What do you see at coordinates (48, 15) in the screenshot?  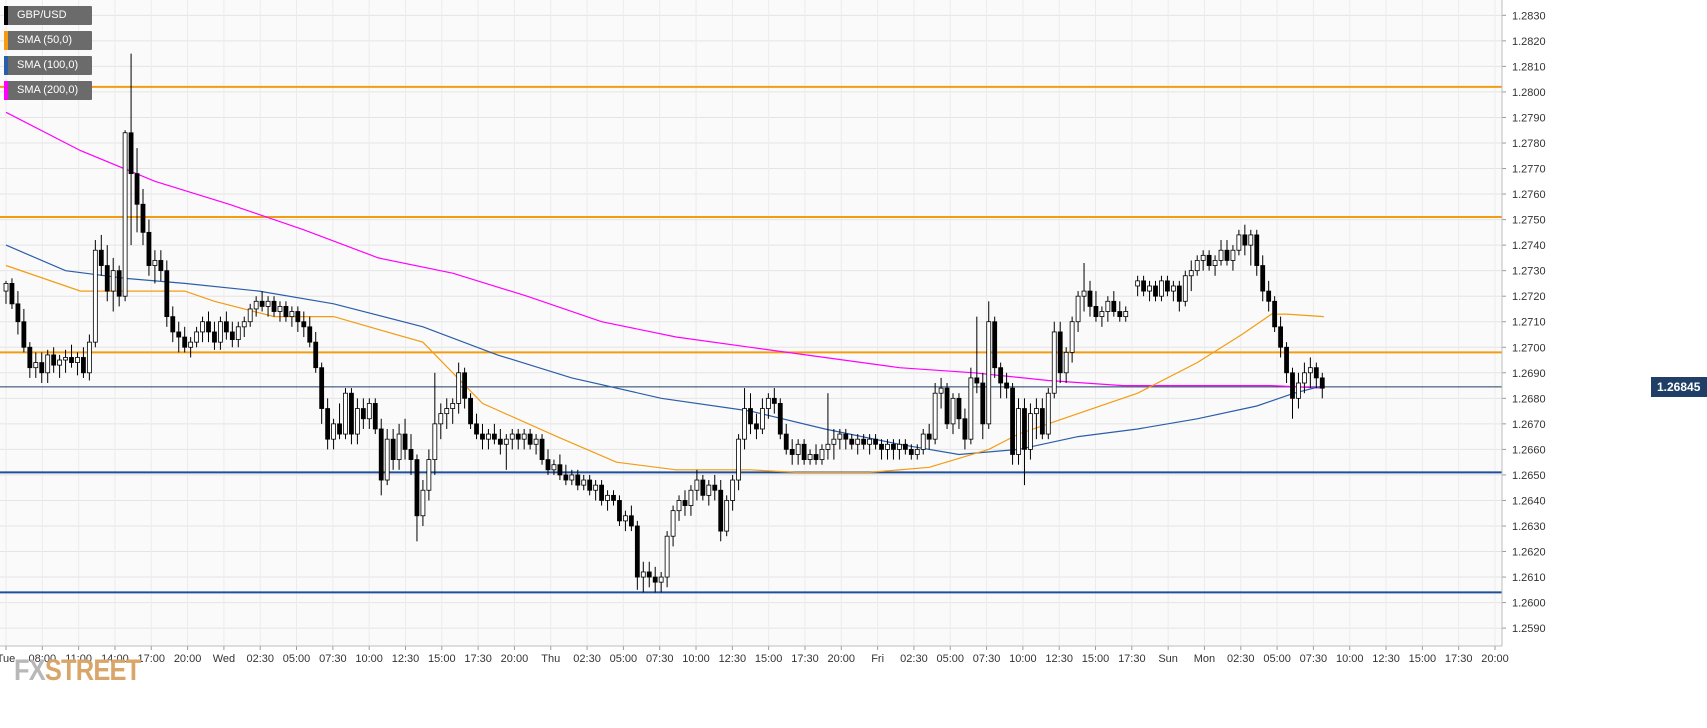 I see `legend-gbpusd: GBP/USD` at bounding box center [48, 15].